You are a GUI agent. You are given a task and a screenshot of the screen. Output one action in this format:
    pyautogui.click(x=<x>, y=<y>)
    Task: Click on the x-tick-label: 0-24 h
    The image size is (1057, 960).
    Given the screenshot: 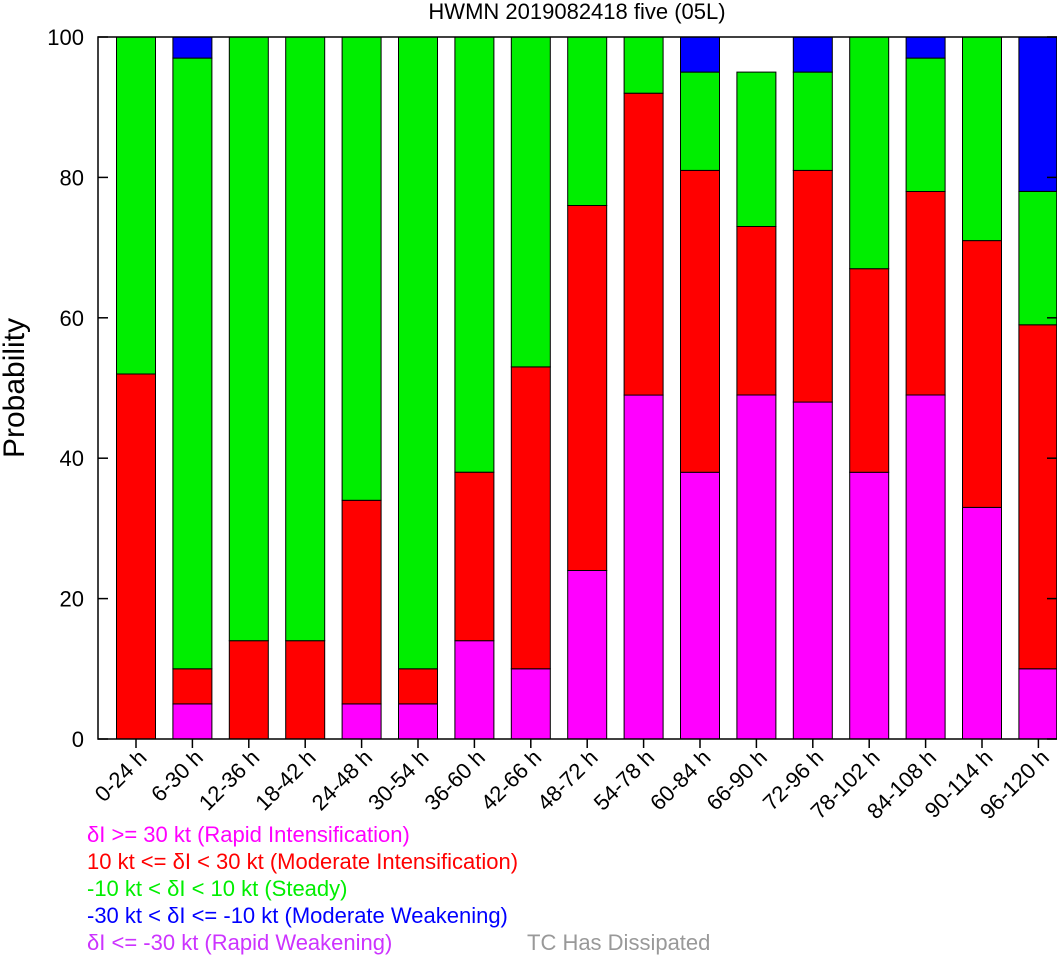 What is the action you would take?
    pyautogui.click(x=121, y=776)
    